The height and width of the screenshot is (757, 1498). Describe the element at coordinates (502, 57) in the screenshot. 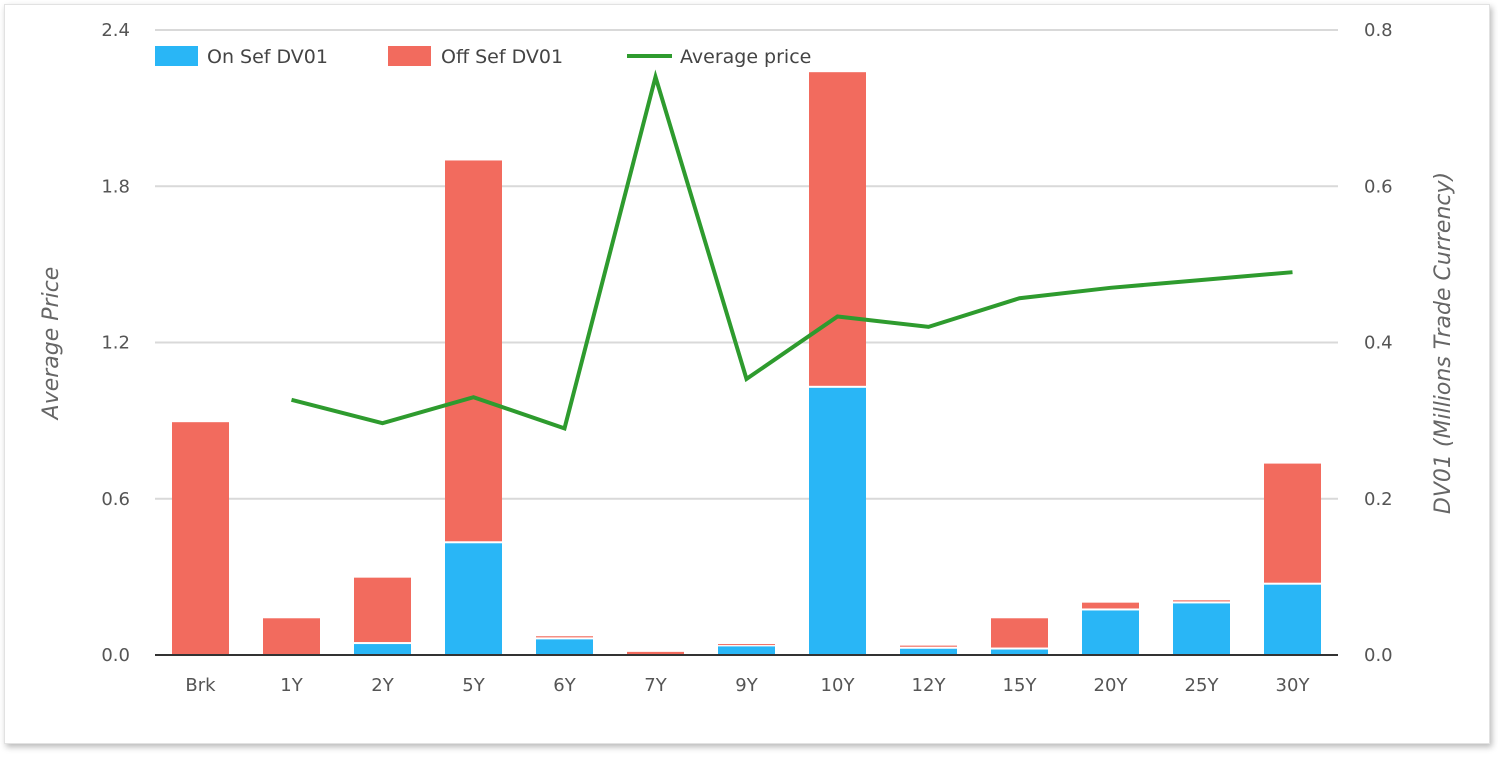

I see `legend-label-off-sef: Off Sef DV01` at that location.